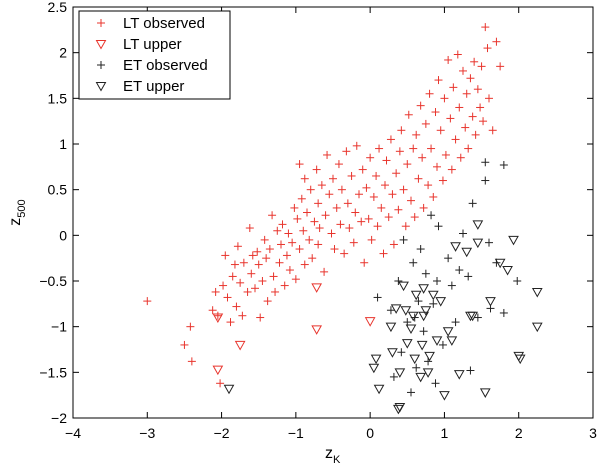 This screenshot has width=600, height=465. Describe the element at coordinates (294, 329) in the screenshot. I see `series-lt-upper` at that location.